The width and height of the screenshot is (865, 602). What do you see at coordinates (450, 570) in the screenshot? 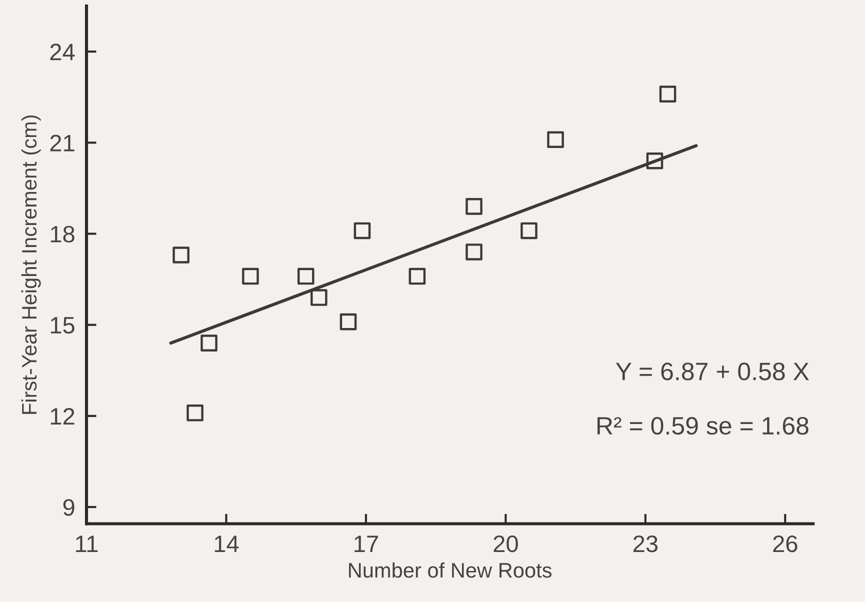
I see `x-axis-title: Number of New Roots` at bounding box center [450, 570].